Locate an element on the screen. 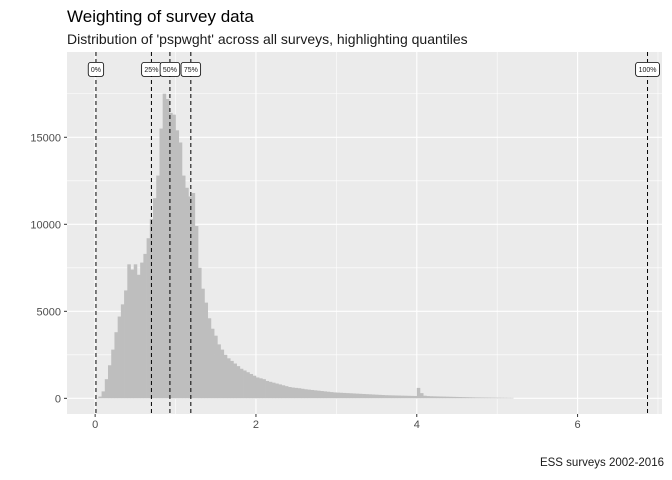  chart-title: Weighting of survey data is located at coordinates (160, 16).